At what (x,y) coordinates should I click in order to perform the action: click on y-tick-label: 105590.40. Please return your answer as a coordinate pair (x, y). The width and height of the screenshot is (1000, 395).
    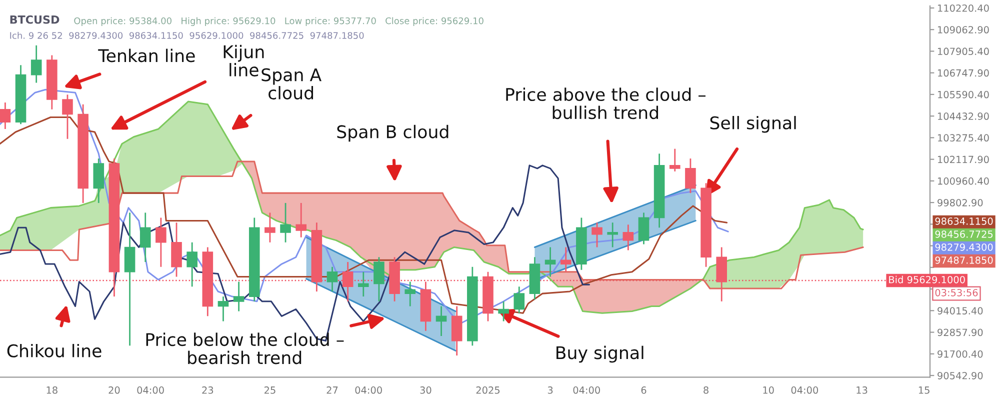
    Looking at the image, I should click on (963, 94).